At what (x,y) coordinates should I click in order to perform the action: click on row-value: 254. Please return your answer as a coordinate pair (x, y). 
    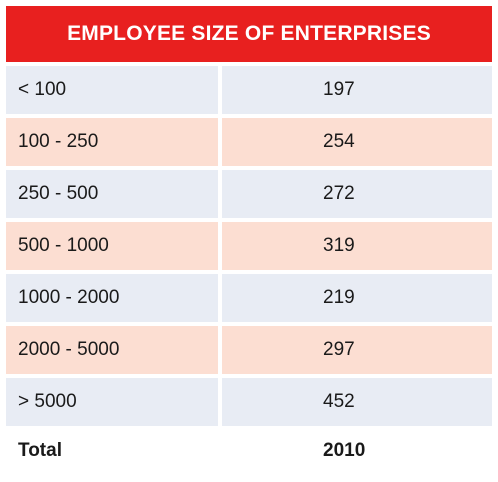
    Looking at the image, I should click on (357, 142).